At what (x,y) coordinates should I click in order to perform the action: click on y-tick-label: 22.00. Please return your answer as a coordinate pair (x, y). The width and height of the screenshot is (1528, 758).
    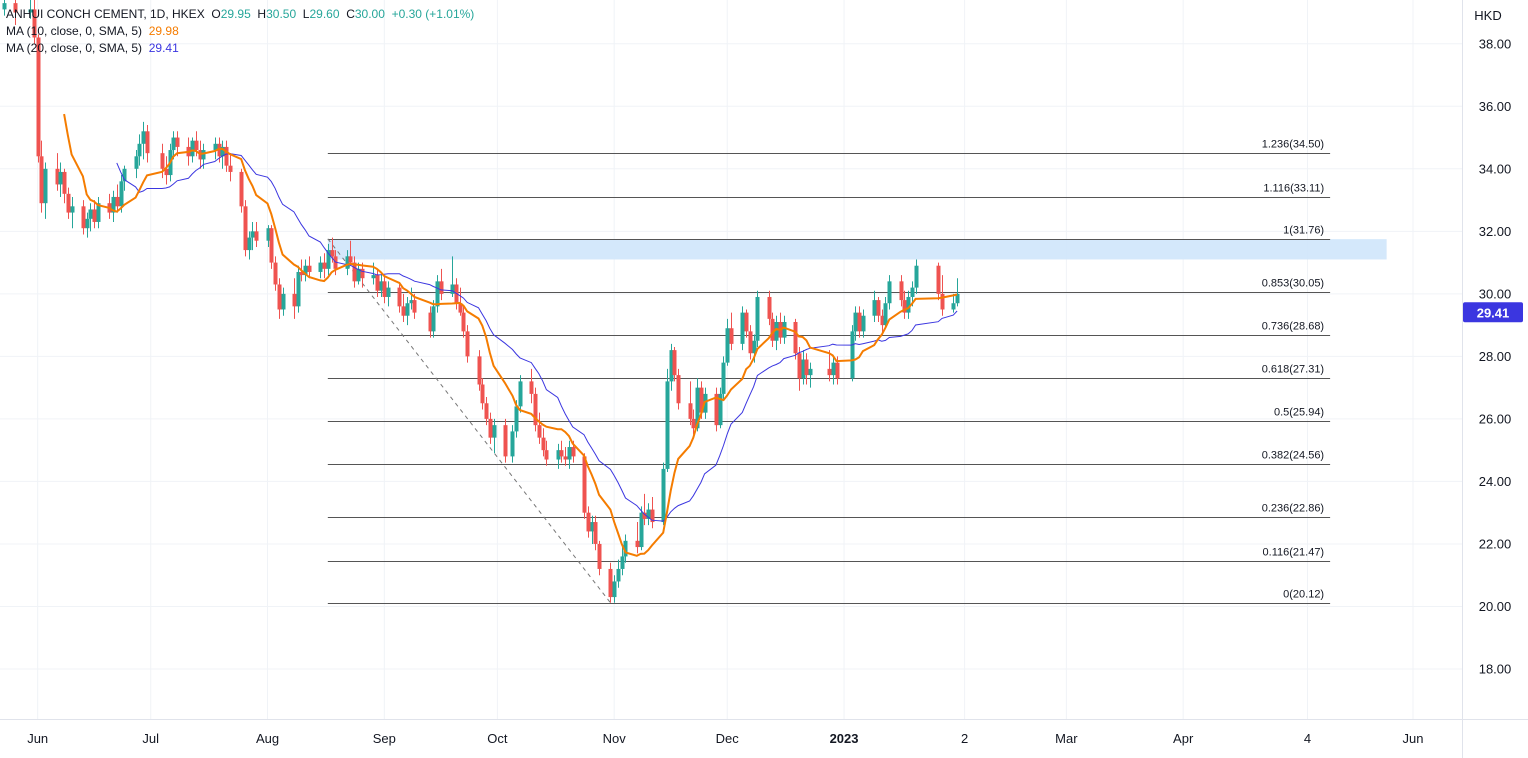
    Looking at the image, I should click on (1495, 543).